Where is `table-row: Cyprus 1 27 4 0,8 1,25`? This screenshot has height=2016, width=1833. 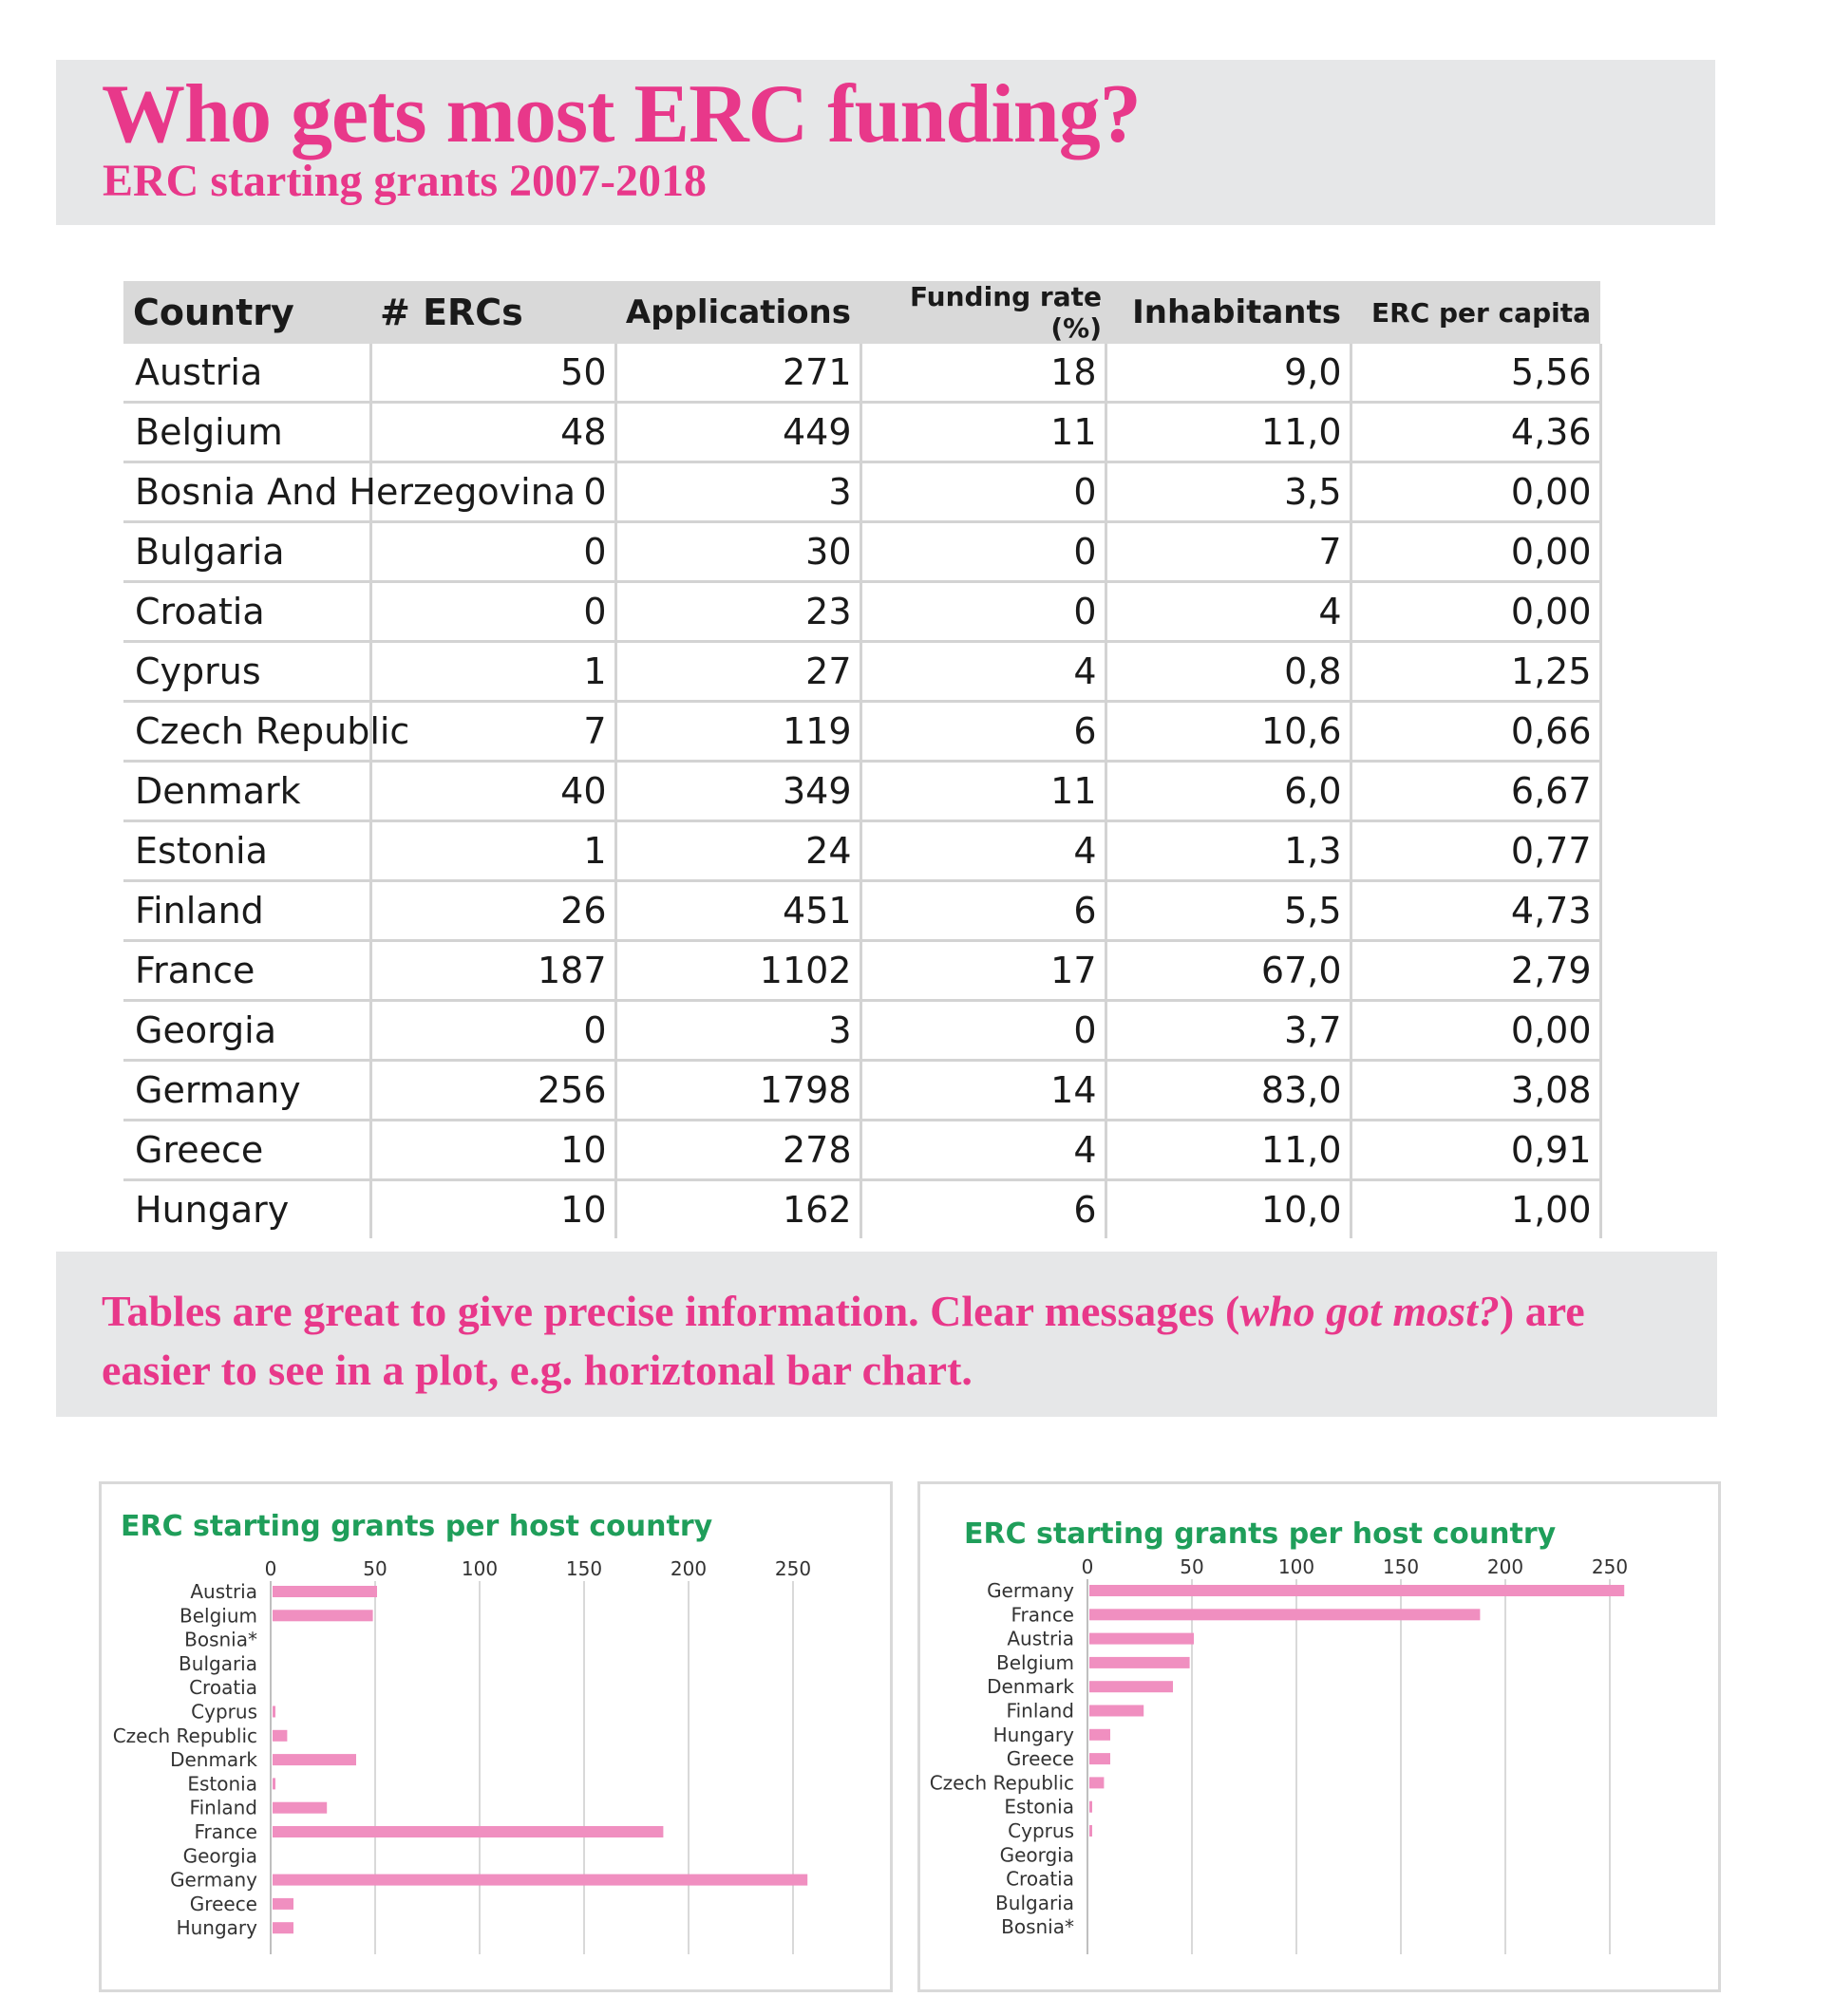 table-row: Cyprus 1 27 4 0,8 1,25 is located at coordinates (862, 672).